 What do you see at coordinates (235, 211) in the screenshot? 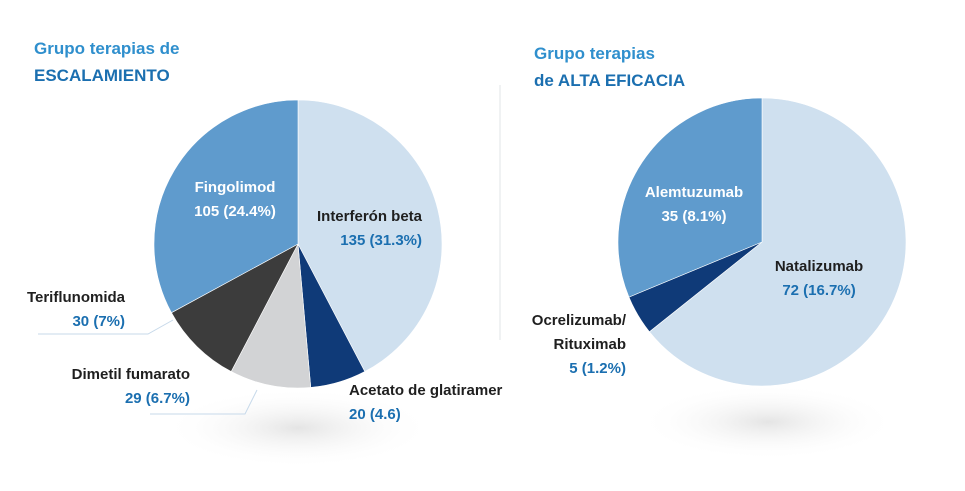
I see `slice-value-fingolimod: 105 (24.4%)` at bounding box center [235, 211].